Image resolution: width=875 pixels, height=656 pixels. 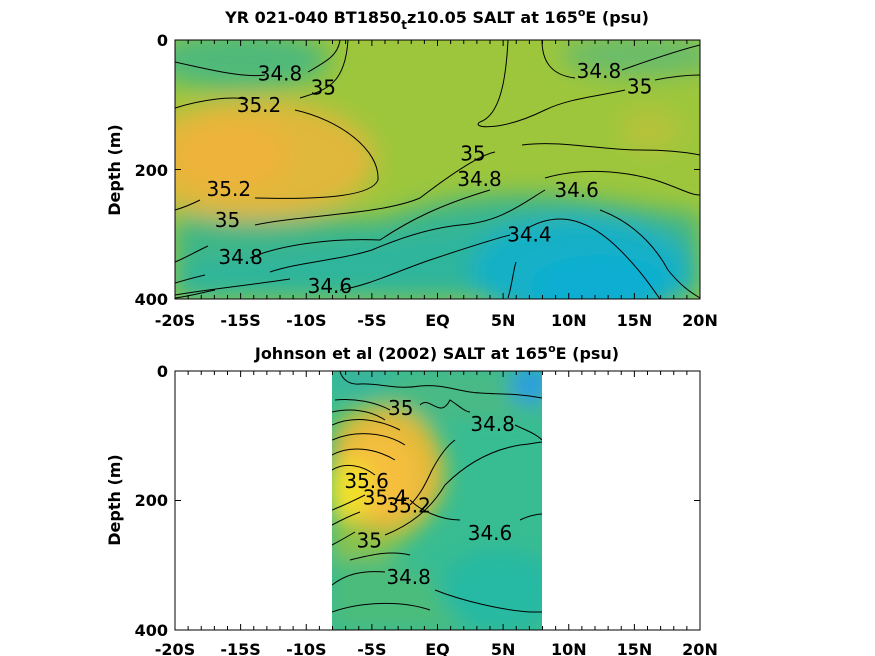 I want to click on contour-label: 35.4, so click(x=385, y=497).